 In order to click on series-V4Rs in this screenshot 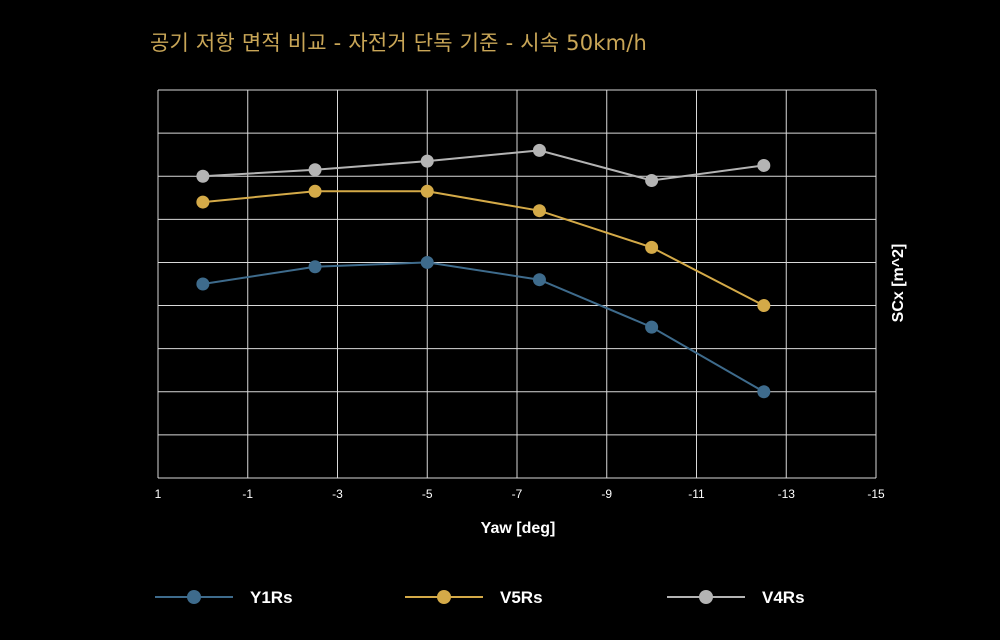, I will do `click(483, 165)`.